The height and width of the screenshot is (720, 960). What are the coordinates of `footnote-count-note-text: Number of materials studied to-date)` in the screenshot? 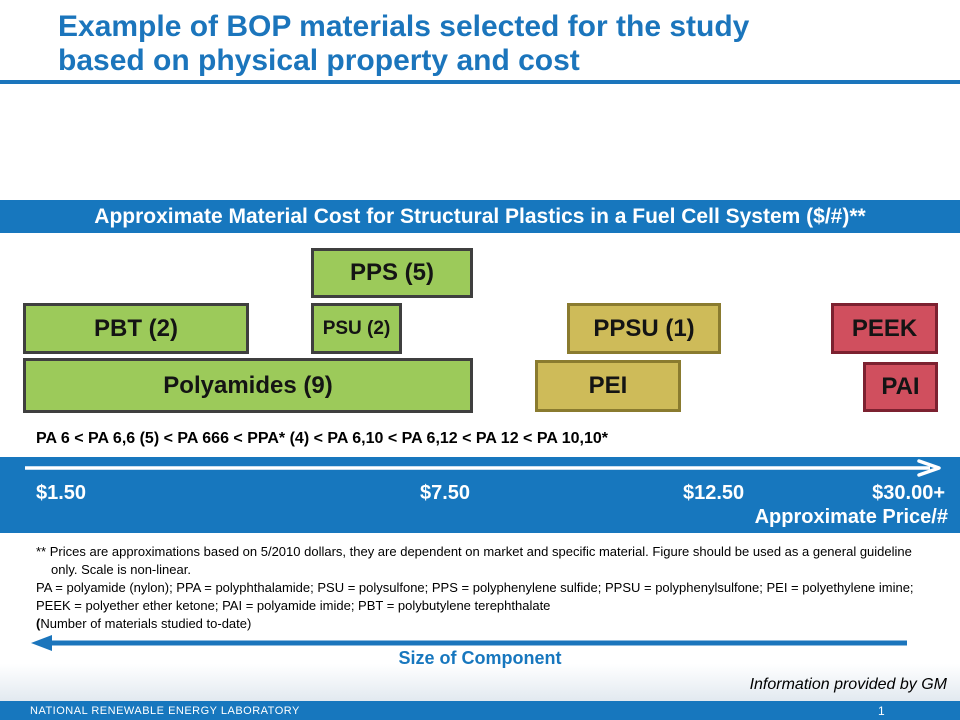 It's located at (146, 623).